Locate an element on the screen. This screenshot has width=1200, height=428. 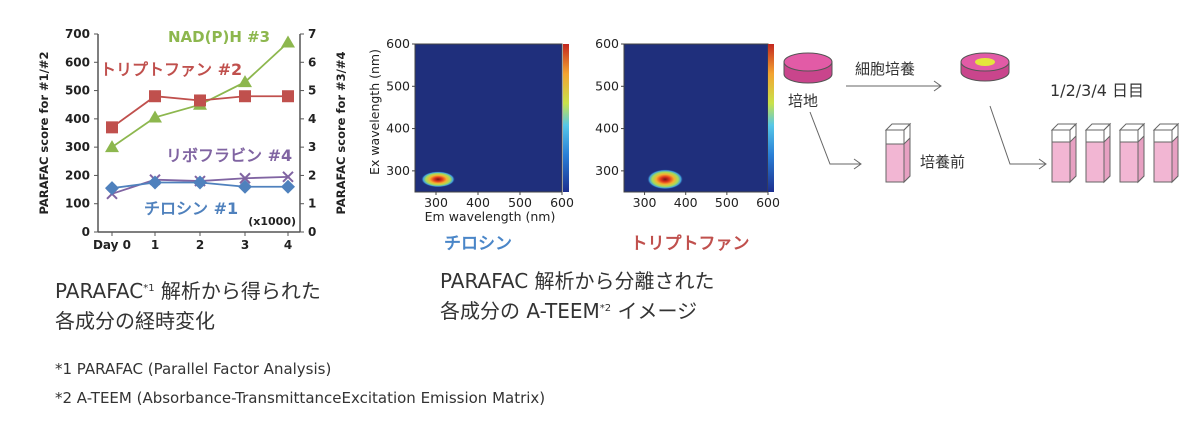
medium-dish-icon is located at coordinates (808, 68).